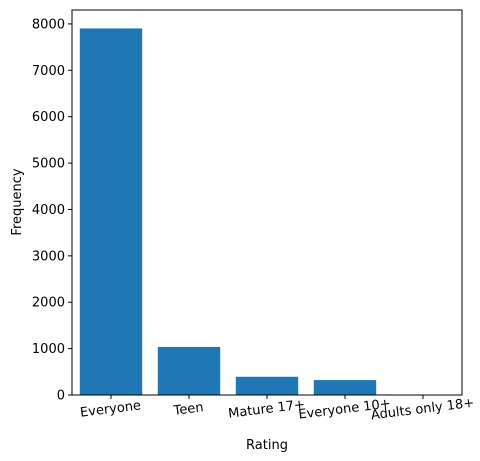 Image resolution: width=480 pixels, height=461 pixels. I want to click on y-tick-label: 2000, so click(48, 303).